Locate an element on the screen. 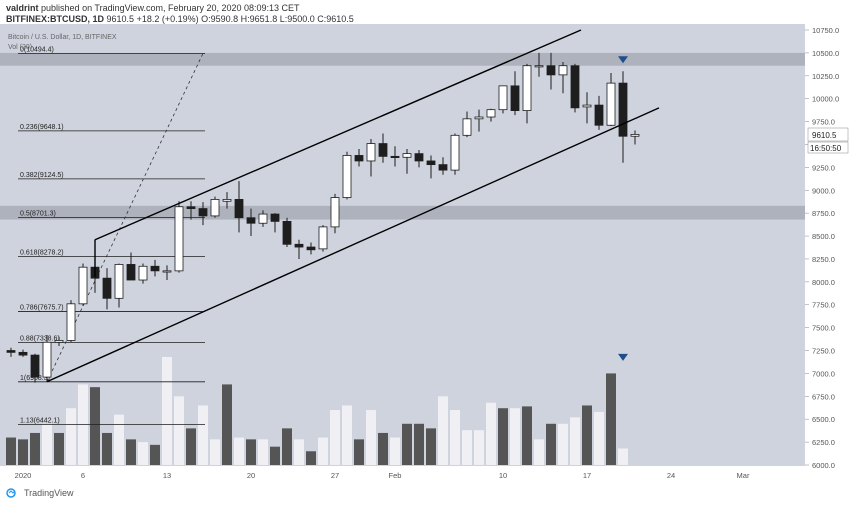 The width and height of the screenshot is (850, 506). chart-legend-title: Bitcoin / U.S. Dollar, 1D, BITFINEX is located at coordinates (62, 37).